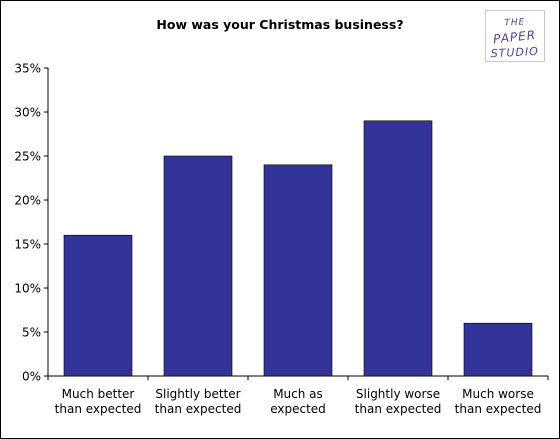 The image size is (560, 439). Describe the element at coordinates (514, 53) in the screenshot. I see `logo-text: STUDIO` at that location.